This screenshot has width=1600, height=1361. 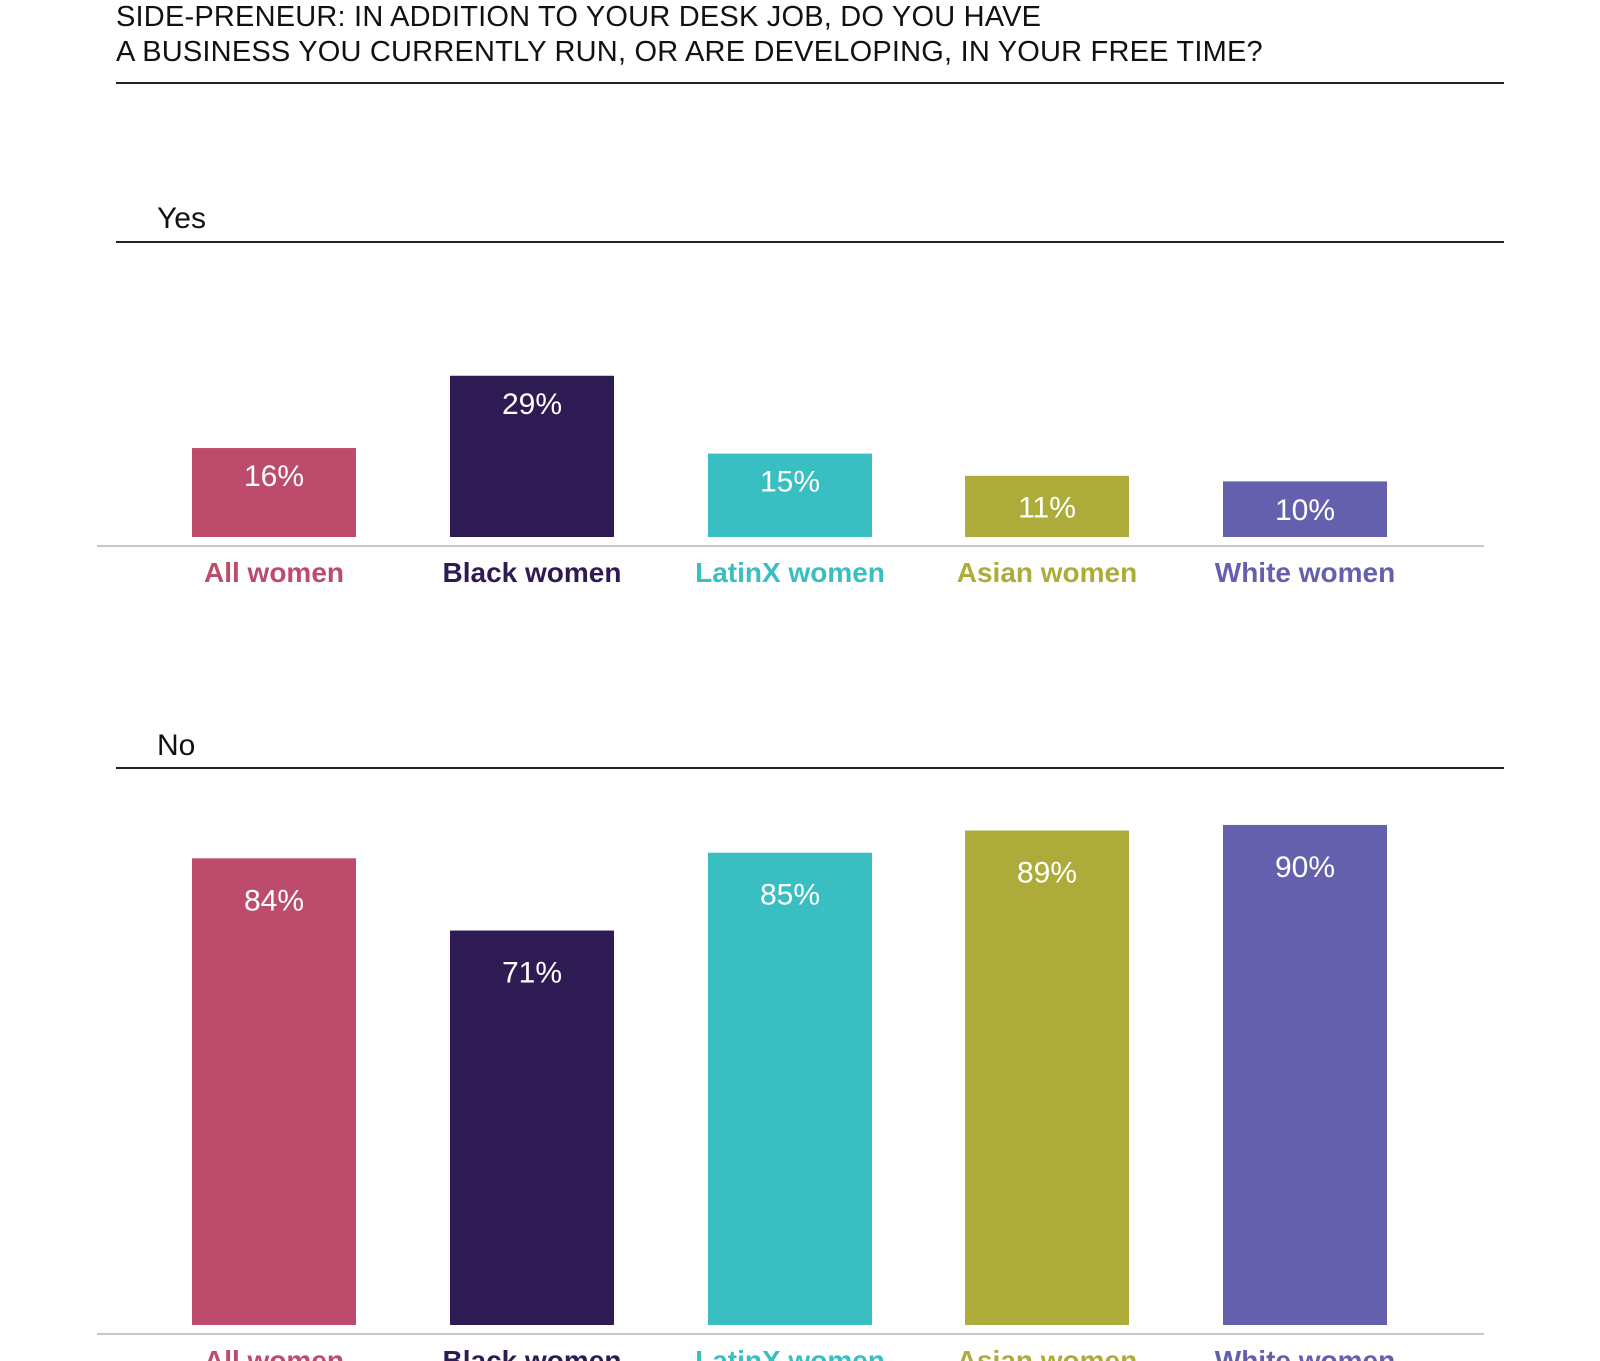 I want to click on value-label-yes-asian-women: 11%, so click(x=1047, y=507).